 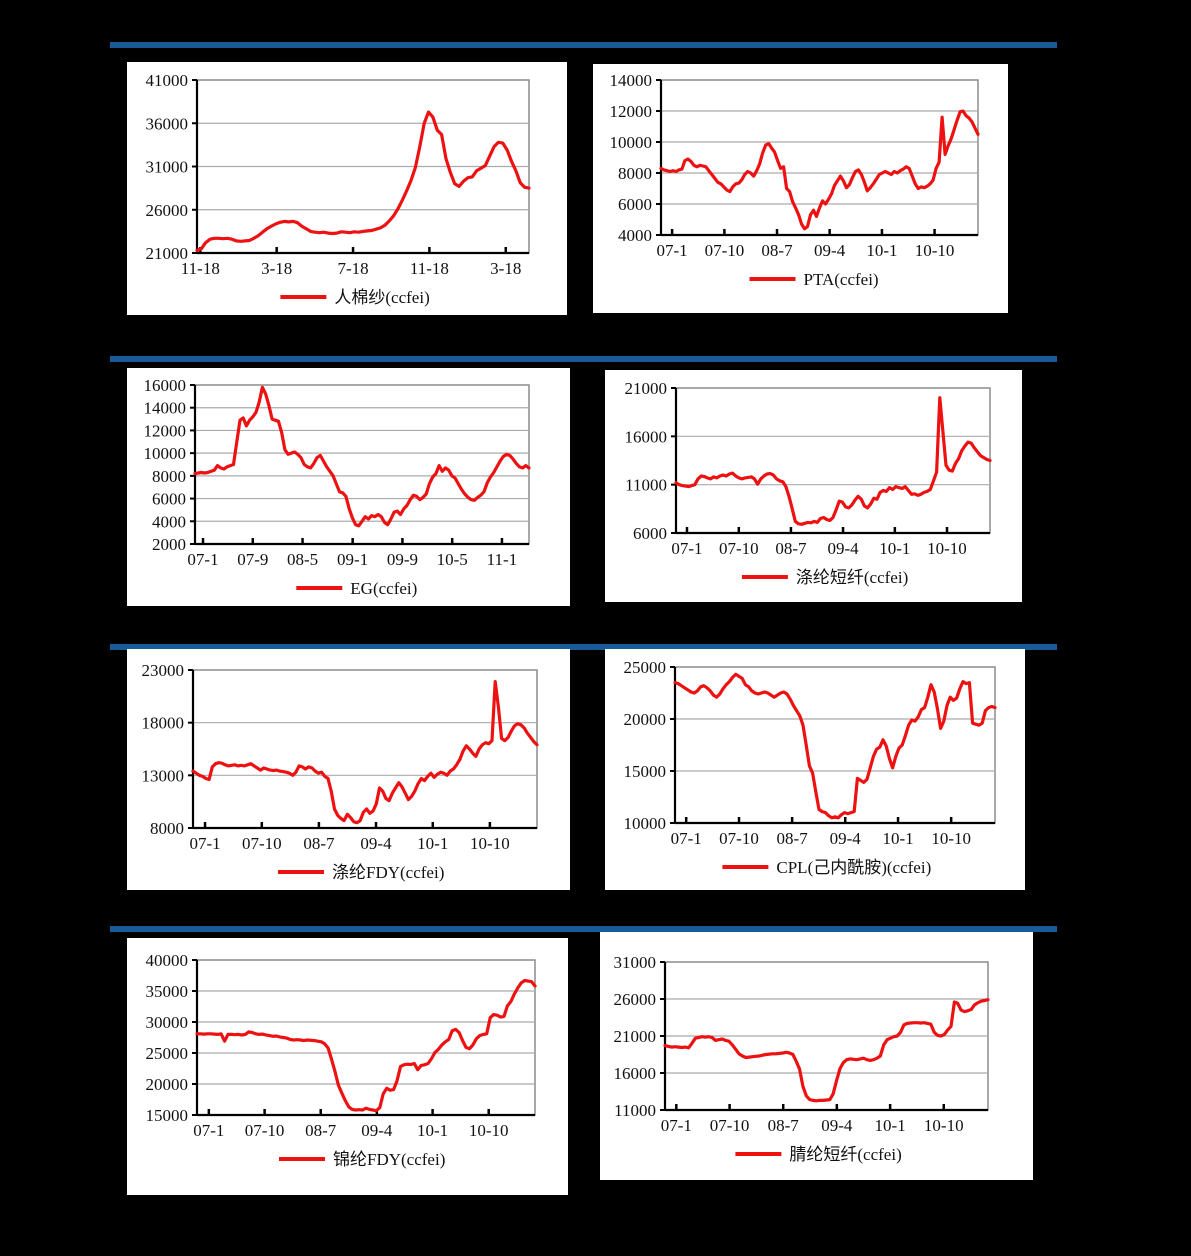 What do you see at coordinates (167, 991) in the screenshot?
I see `y-tick-label: 35000` at bounding box center [167, 991].